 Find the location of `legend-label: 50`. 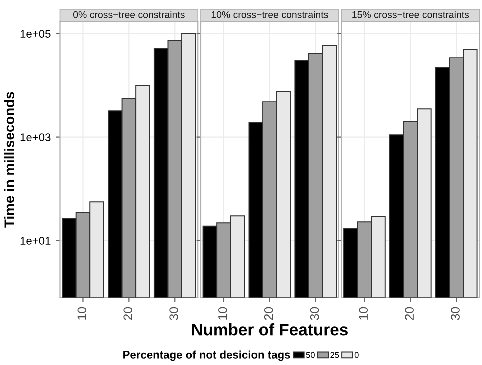

legend-label: 50 is located at coordinates (310, 355).